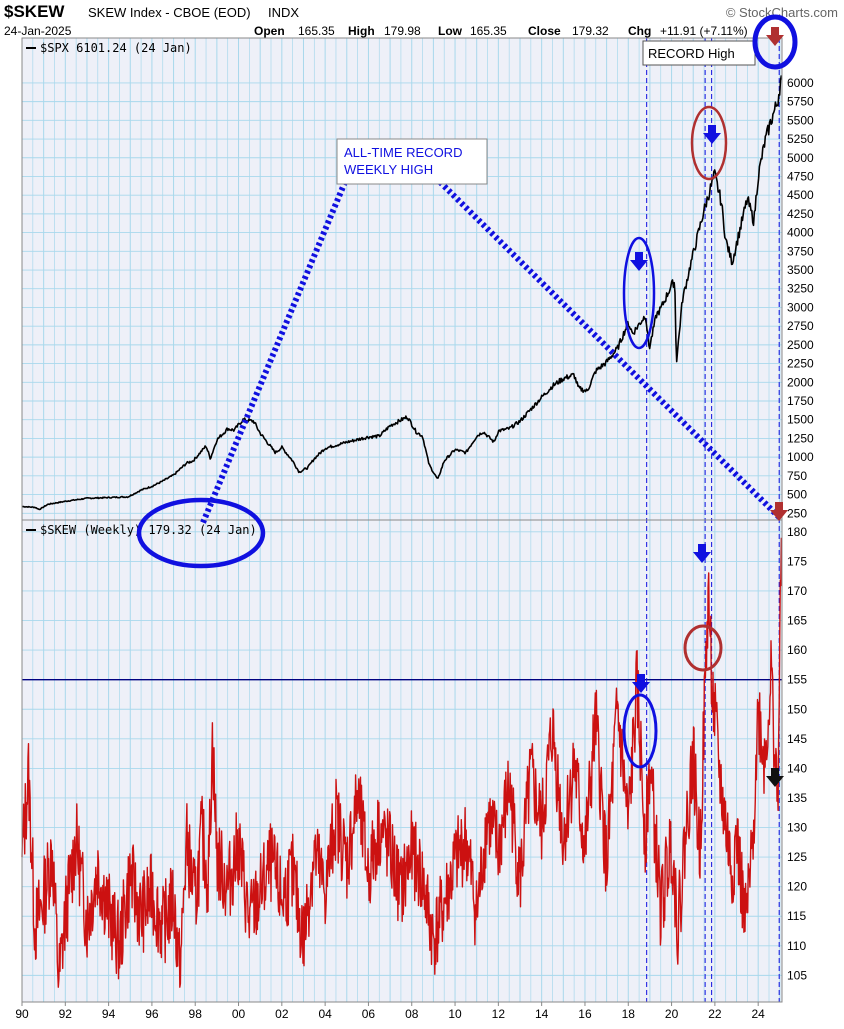  I want to click on skew-y-tick-label: 110, so click(796, 946).